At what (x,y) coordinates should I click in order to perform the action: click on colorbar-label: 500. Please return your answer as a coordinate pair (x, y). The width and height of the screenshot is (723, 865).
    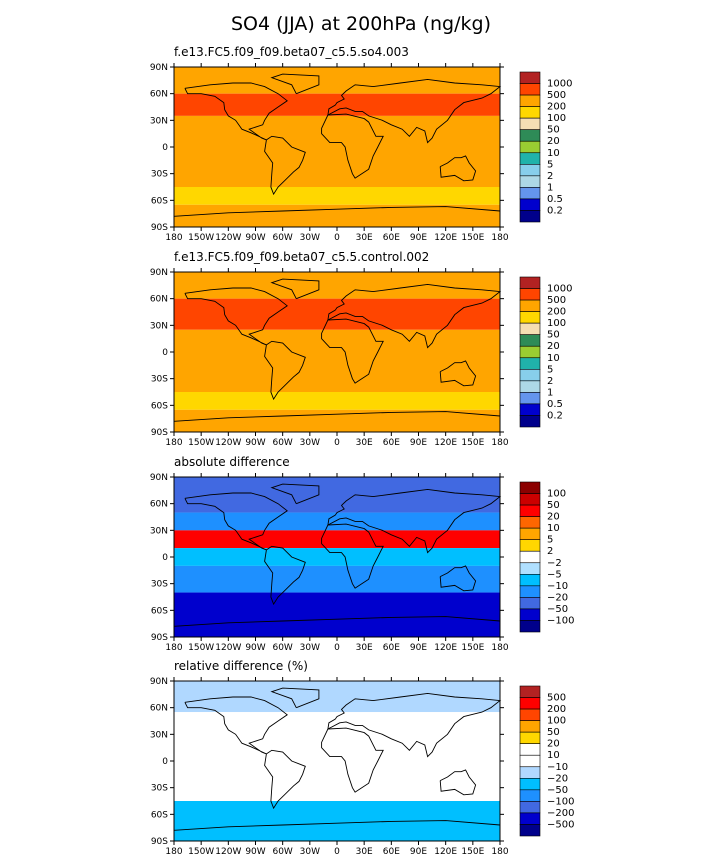
    Looking at the image, I should click on (556, 300).